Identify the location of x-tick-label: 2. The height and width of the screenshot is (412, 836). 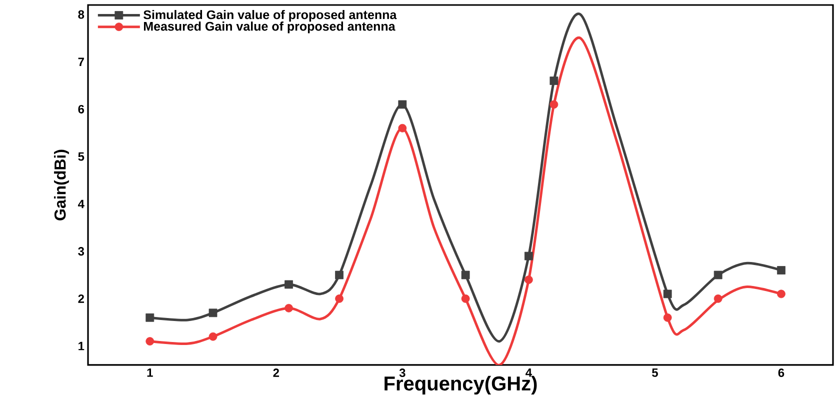
(276, 372).